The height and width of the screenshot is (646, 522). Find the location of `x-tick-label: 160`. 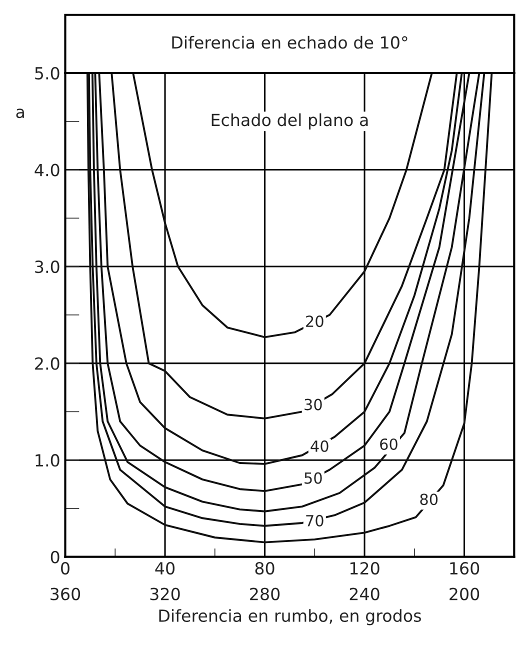

x-tick-label: 160 is located at coordinates (465, 568).